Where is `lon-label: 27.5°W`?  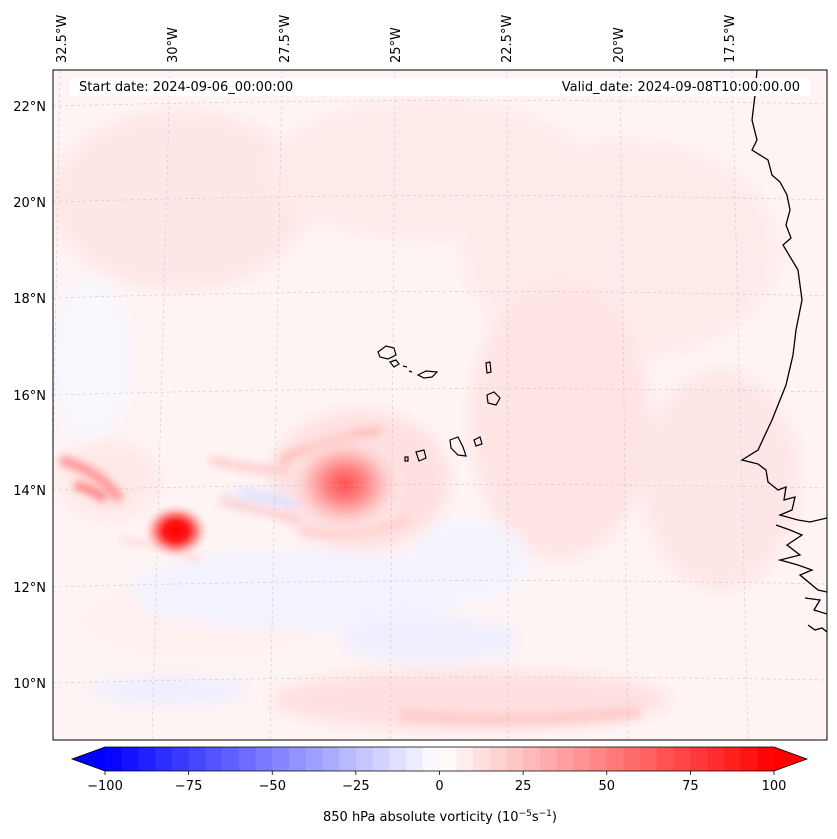 lon-label: 27.5°W is located at coordinates (285, 39).